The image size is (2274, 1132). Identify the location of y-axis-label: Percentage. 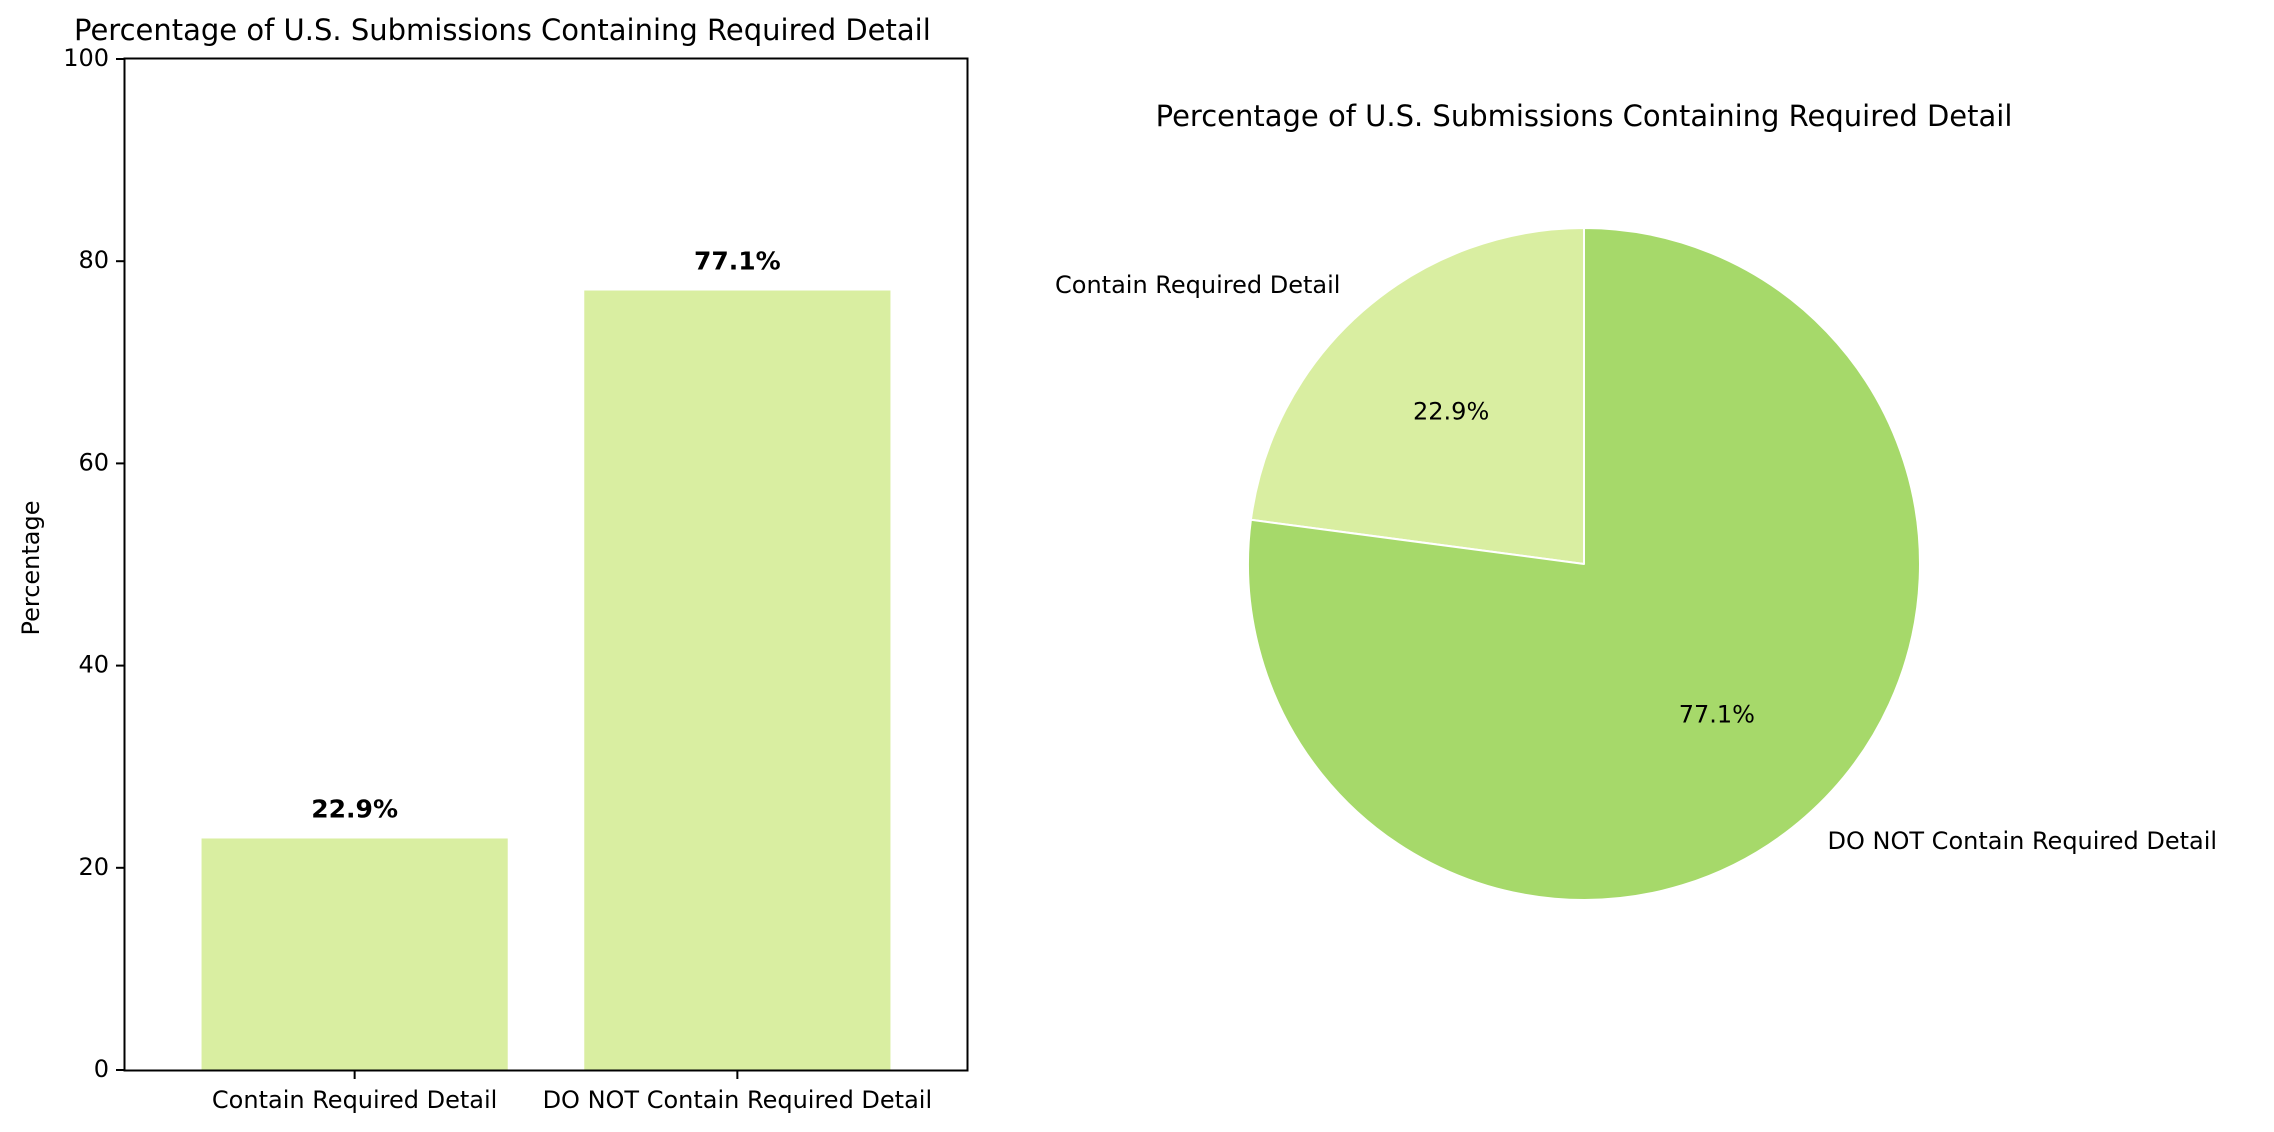
(31, 567).